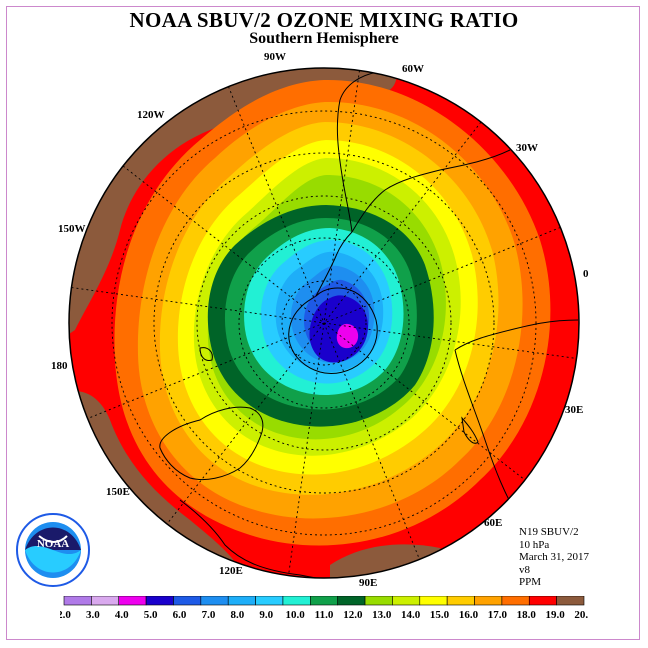 The image size is (648, 648). What do you see at coordinates (534, 544) in the screenshot?
I see `pressure-level-label: 10 hPa` at bounding box center [534, 544].